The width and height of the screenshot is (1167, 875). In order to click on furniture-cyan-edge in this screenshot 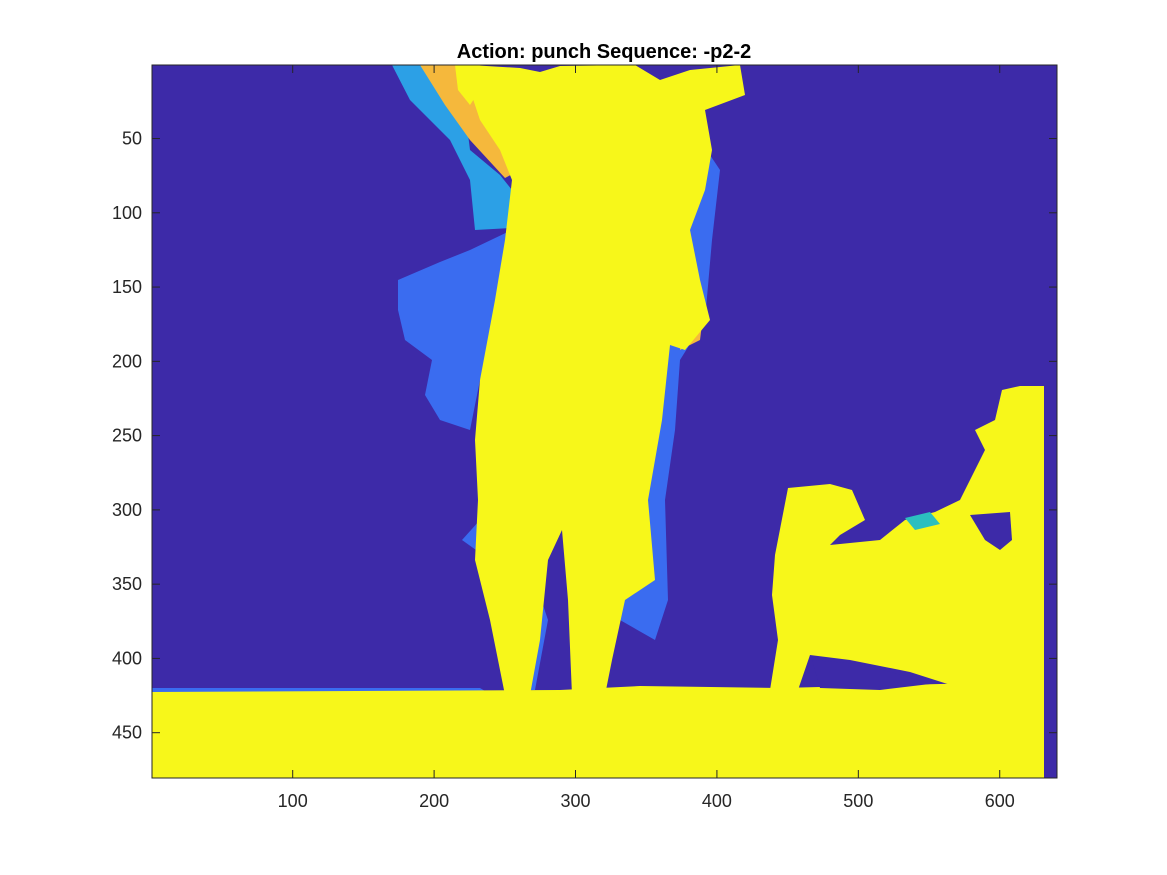, I will do `click(922, 521)`.